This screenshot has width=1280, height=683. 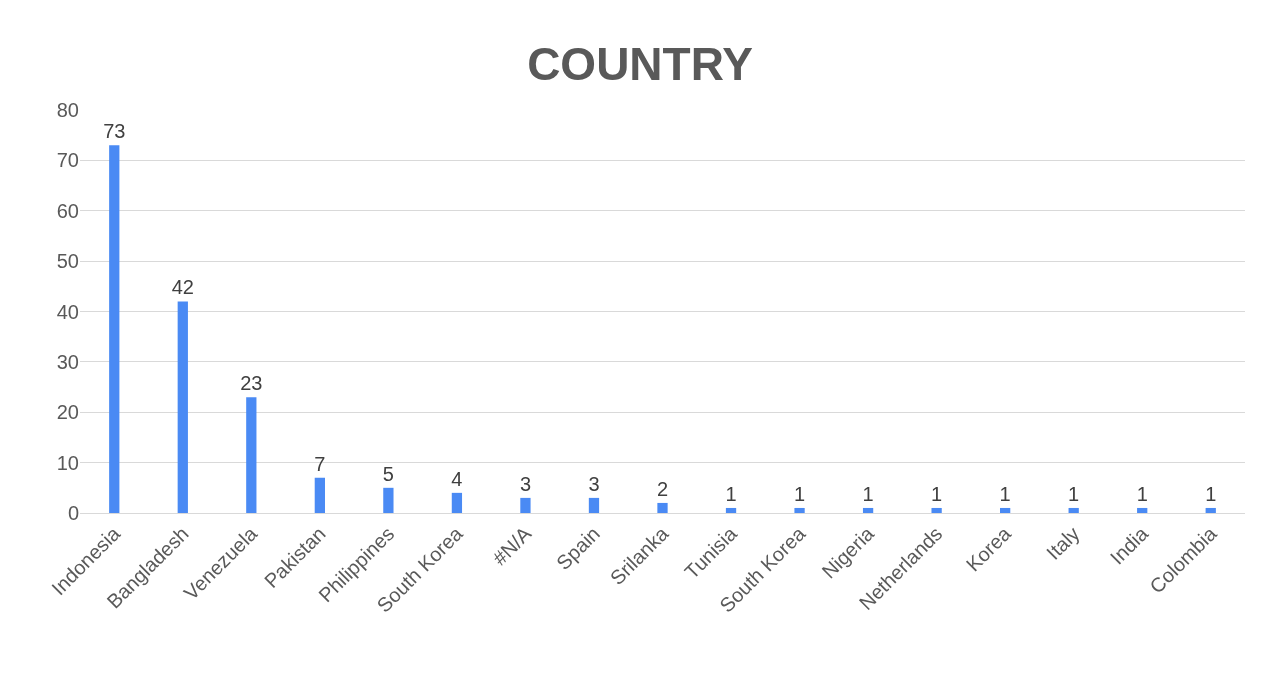 I want to click on y-tick-label: 10, so click(x=67, y=462).